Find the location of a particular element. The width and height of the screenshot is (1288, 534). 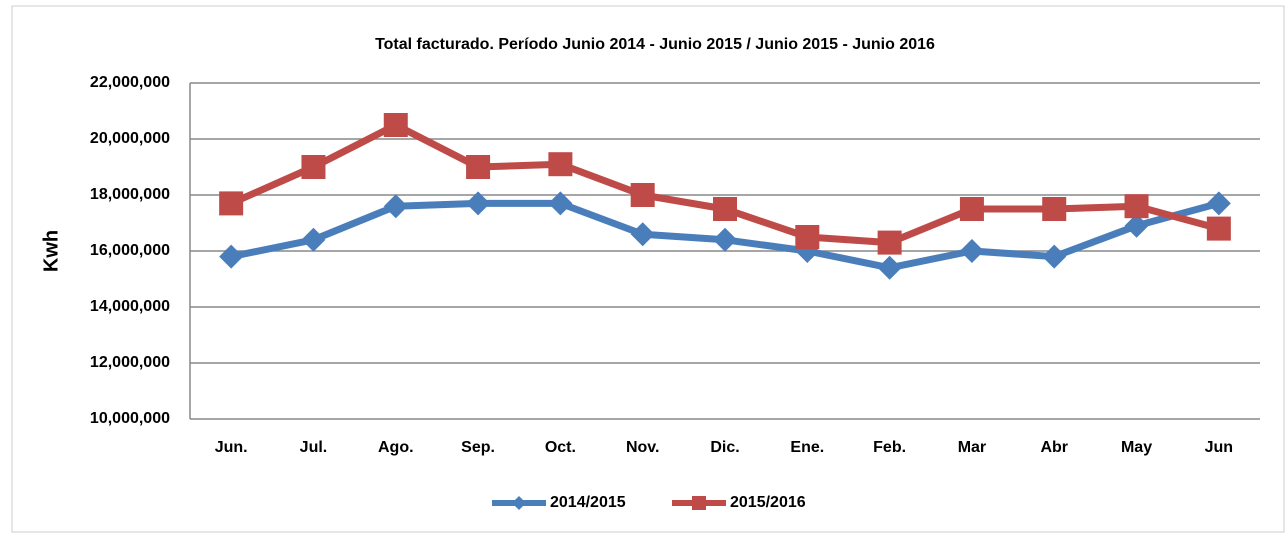

y-tick-label: 16,000,000 is located at coordinates (130, 250).